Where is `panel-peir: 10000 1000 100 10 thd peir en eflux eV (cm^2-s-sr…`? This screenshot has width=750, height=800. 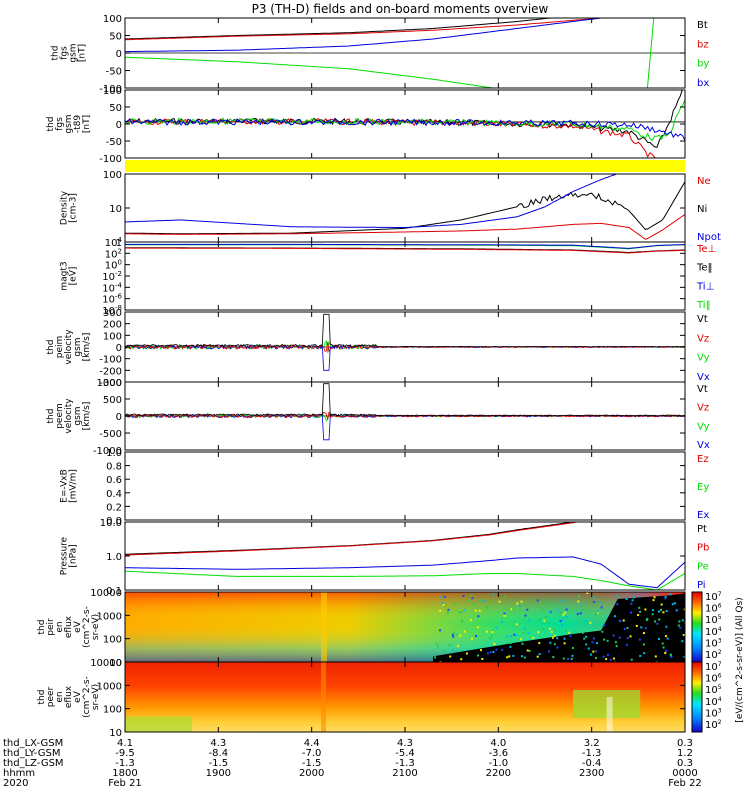
panel-peir: 10000 1000 100 10 thd peir en eflux eV (cm^2-s-sr… is located at coordinates (361, 628).